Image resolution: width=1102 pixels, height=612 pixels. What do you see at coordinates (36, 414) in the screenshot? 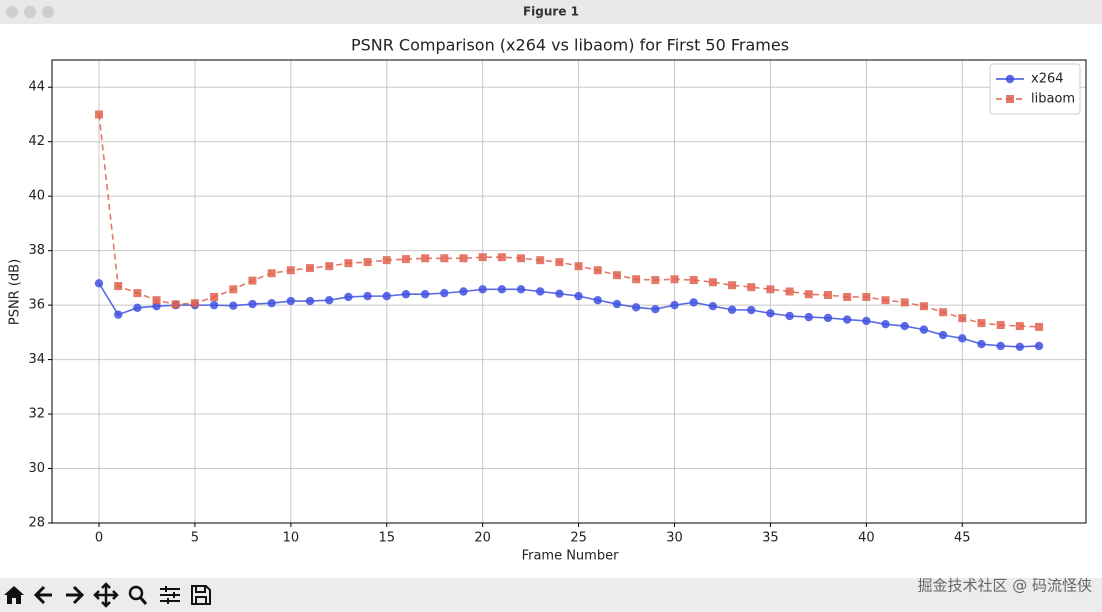
I see `y-tick-label: 32` at bounding box center [36, 414].